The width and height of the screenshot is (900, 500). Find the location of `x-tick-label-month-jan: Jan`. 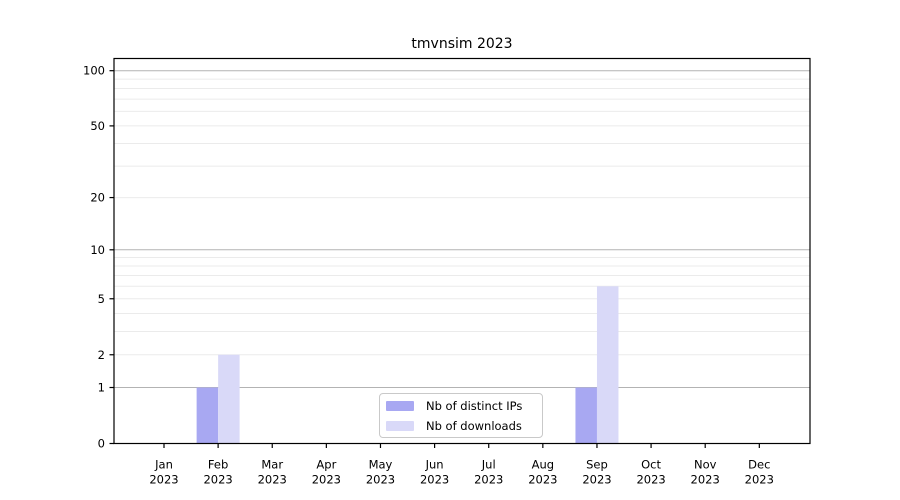

x-tick-label-month-jan: Jan is located at coordinates (163, 465).